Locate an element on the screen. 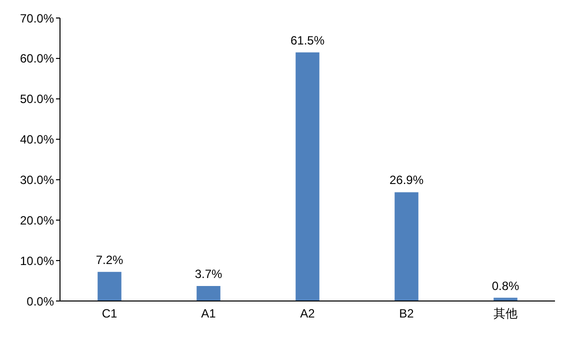 This screenshot has height=341, width=567. y-tick-label: 50.0% is located at coordinates (37, 99).